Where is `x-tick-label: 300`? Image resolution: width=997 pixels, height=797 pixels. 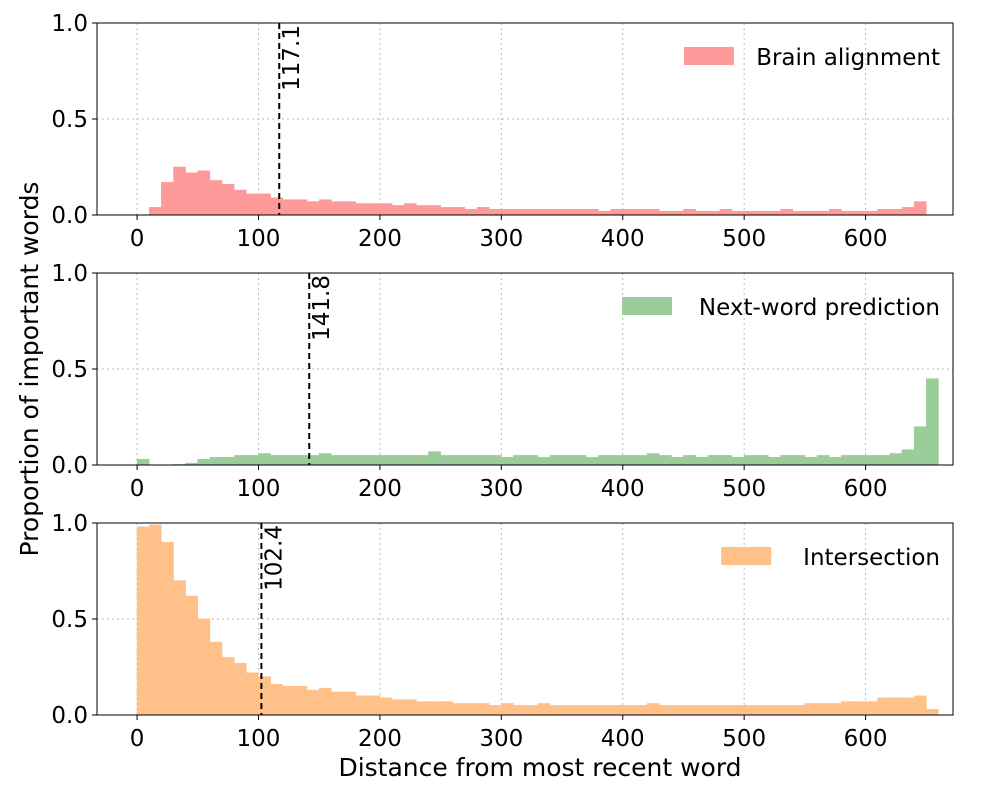
x-tick-label: 300 is located at coordinates (501, 239).